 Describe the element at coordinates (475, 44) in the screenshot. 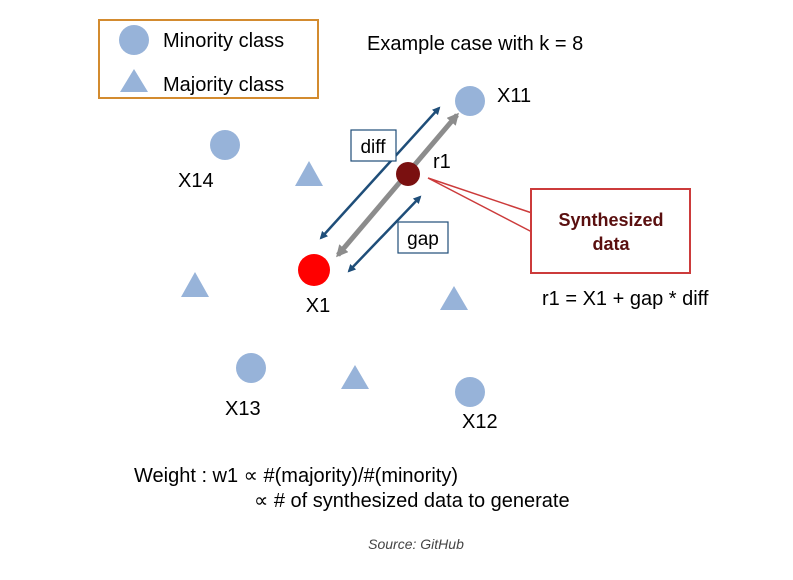

I see `example-header: Example case with k = 8` at that location.